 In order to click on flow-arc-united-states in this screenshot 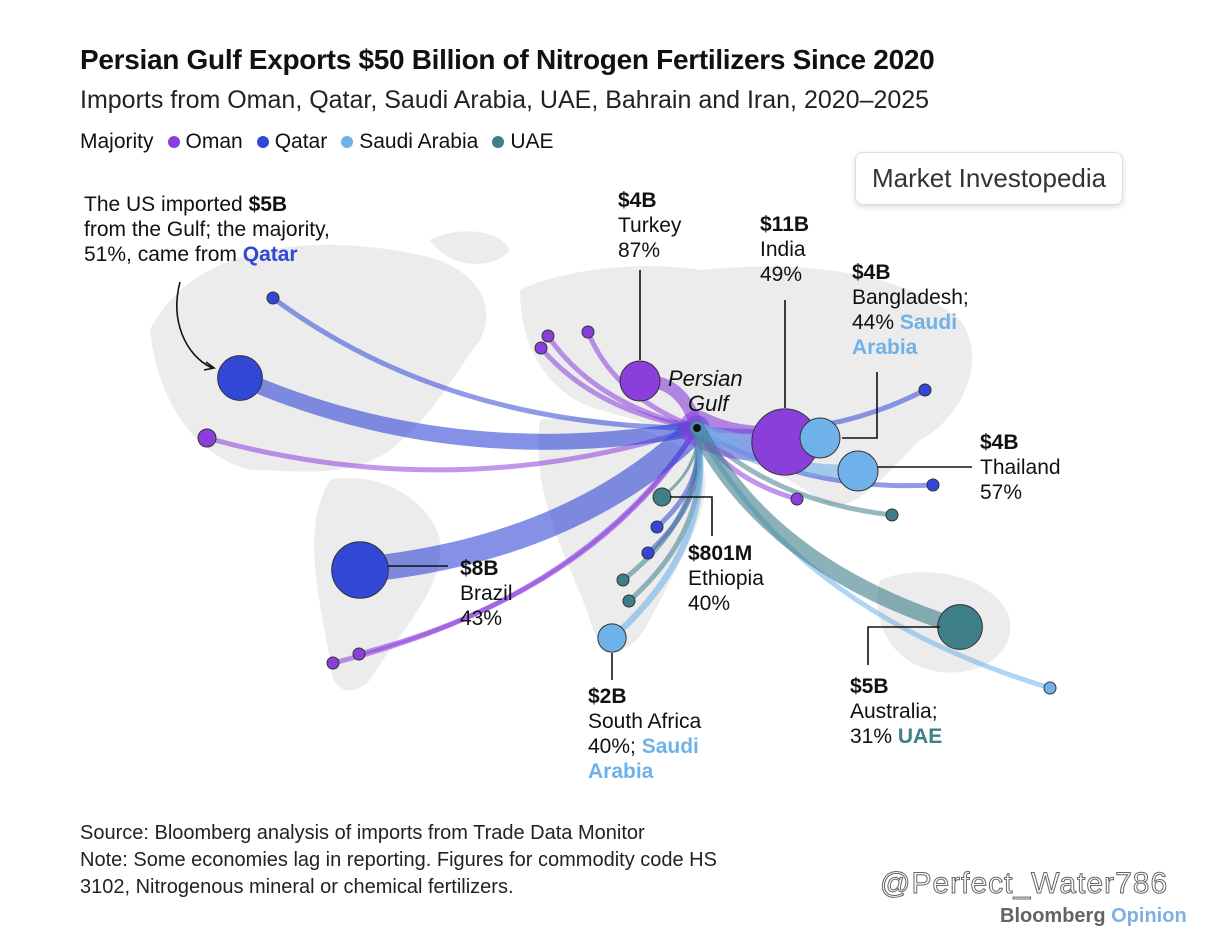, I will do `click(468, 410)`.